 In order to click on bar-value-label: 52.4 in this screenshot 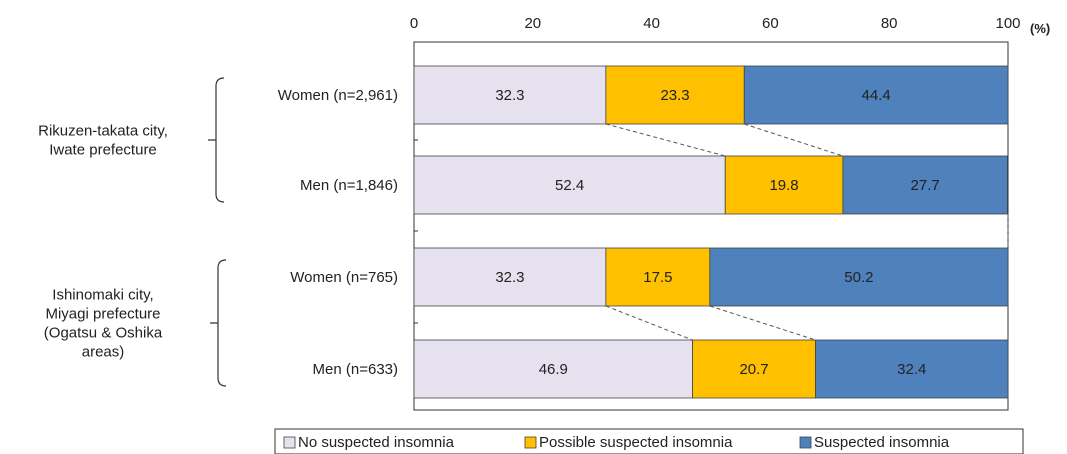, I will do `click(569, 185)`.